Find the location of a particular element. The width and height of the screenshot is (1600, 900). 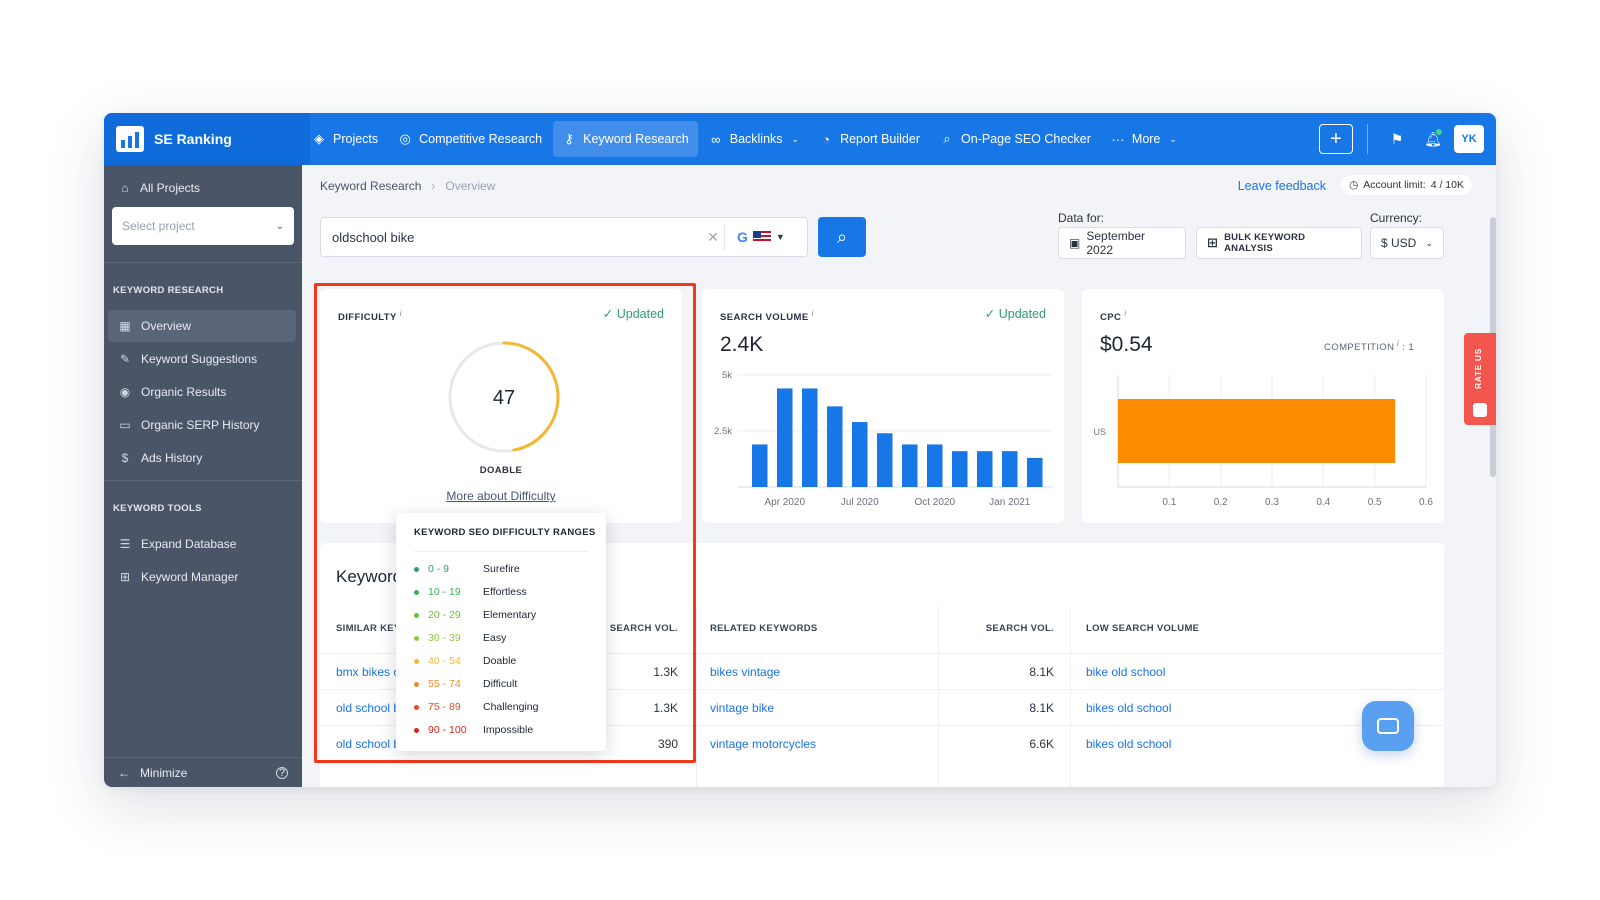

check-icon: ✓ is located at coordinates (609, 314).